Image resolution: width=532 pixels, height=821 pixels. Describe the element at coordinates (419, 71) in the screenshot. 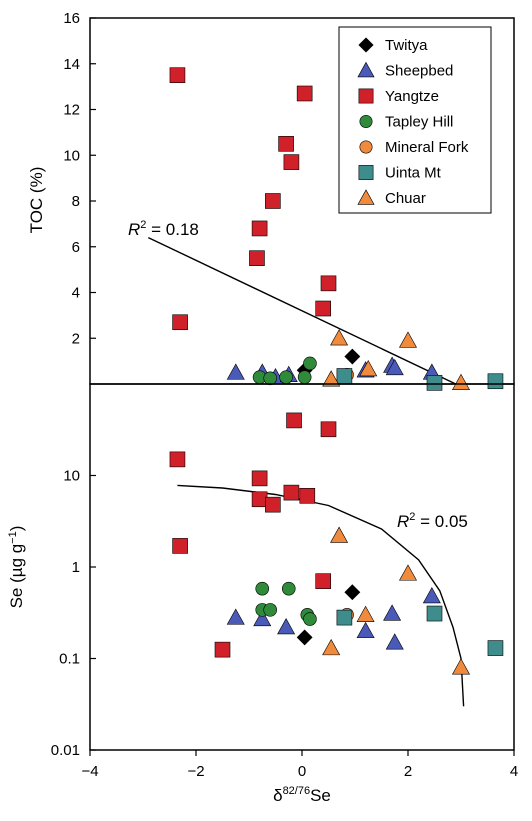

I see `legend-label: Sheepbed` at that location.